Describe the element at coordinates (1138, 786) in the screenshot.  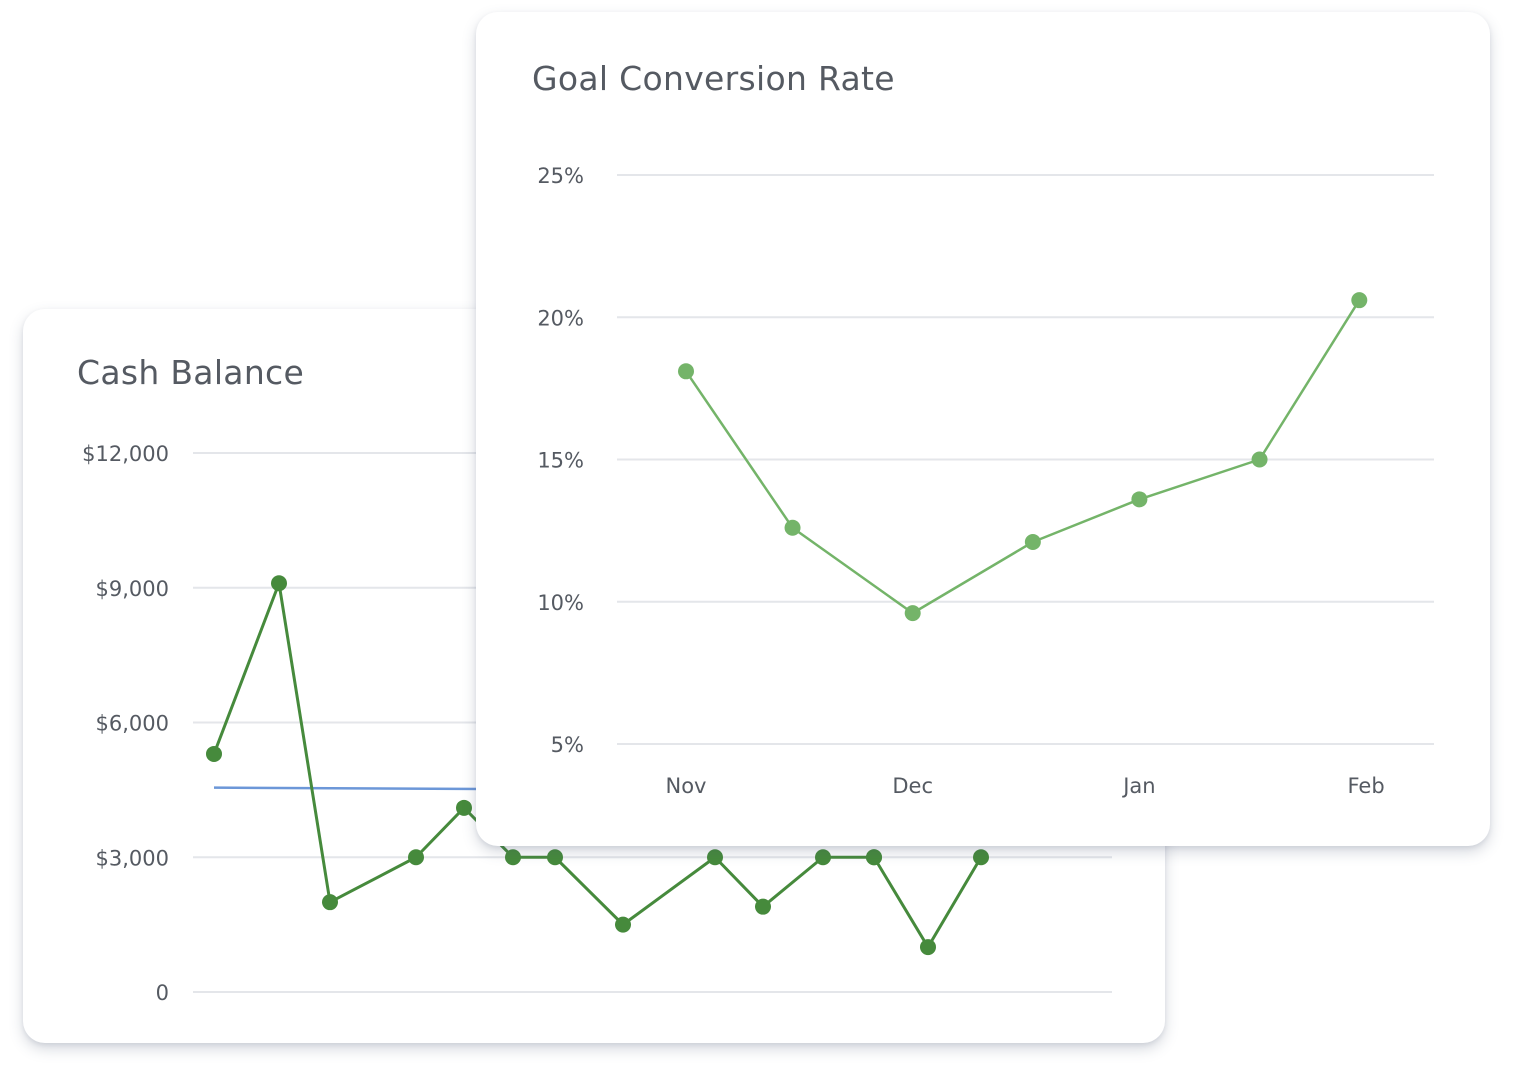
I see `goal-x-tick-label: Jan` at that location.